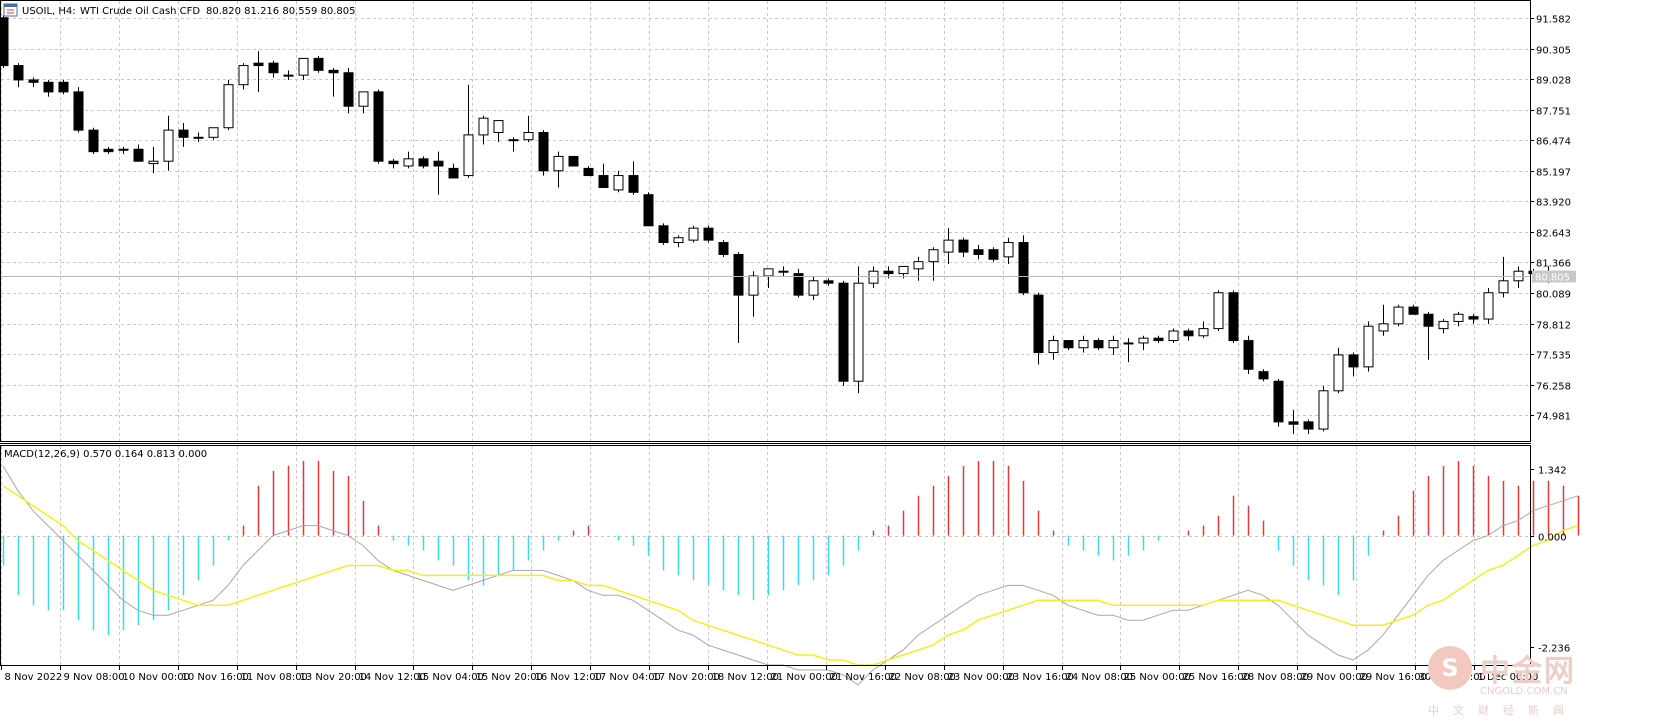 The width and height of the screenshot is (1658, 723). Describe the element at coordinates (1553, 326) in the screenshot. I see `price-tick-label: 78.812` at that location.